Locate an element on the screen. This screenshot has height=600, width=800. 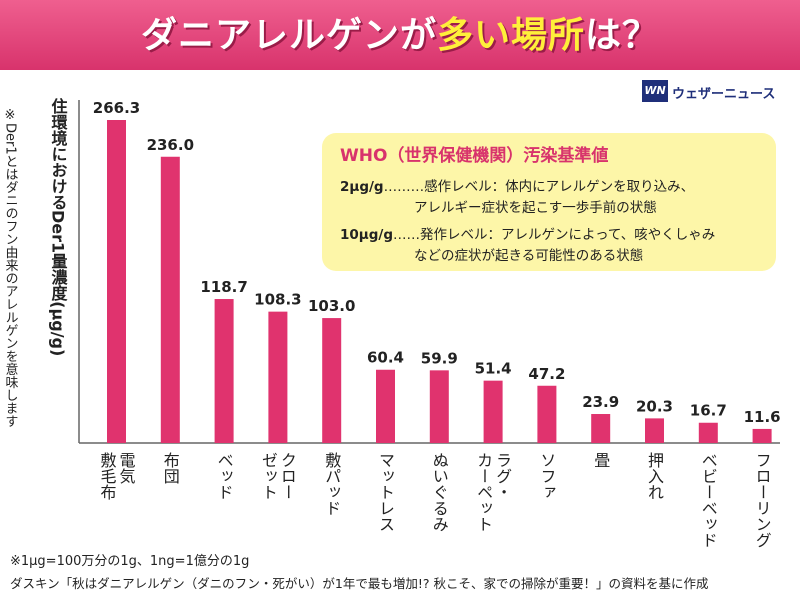
category-label-6-0: ぬいぐるみ is located at coordinates (439, 492).